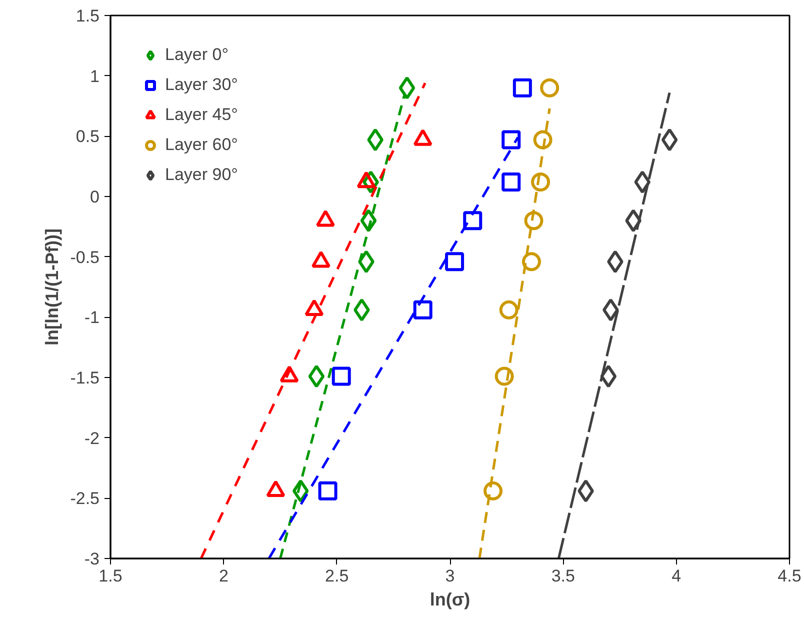 This screenshot has height=628, width=804. I want to click on x-tick-label: 3.5, so click(563, 576).